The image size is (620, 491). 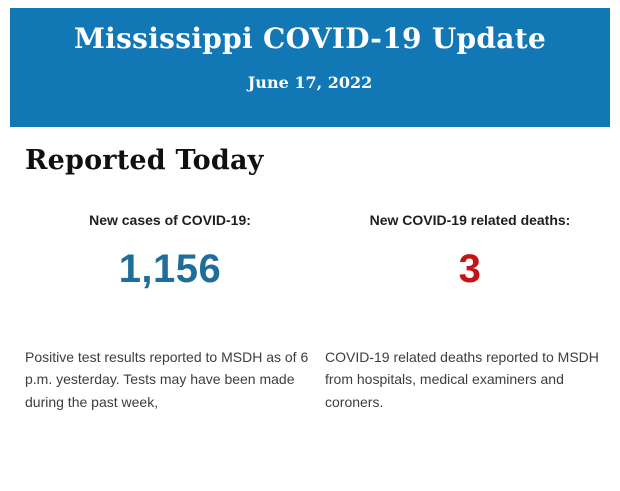 I want to click on new-deaths-label: New COVID-19 related deaths:, so click(x=470, y=220).